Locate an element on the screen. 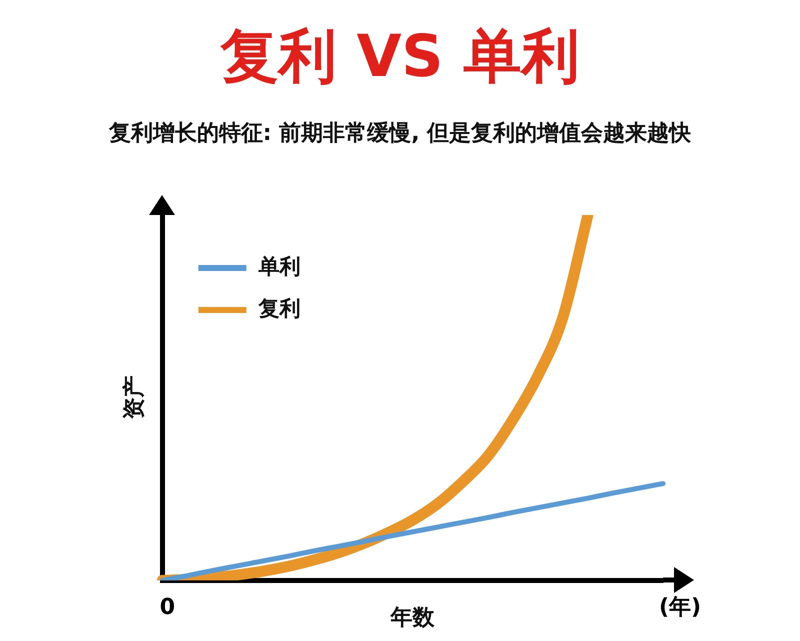  chart-subtitle: 复利增长的特征: 前期非常缓慢, 但是复利的增值会越来越快 is located at coordinates (400, 134).